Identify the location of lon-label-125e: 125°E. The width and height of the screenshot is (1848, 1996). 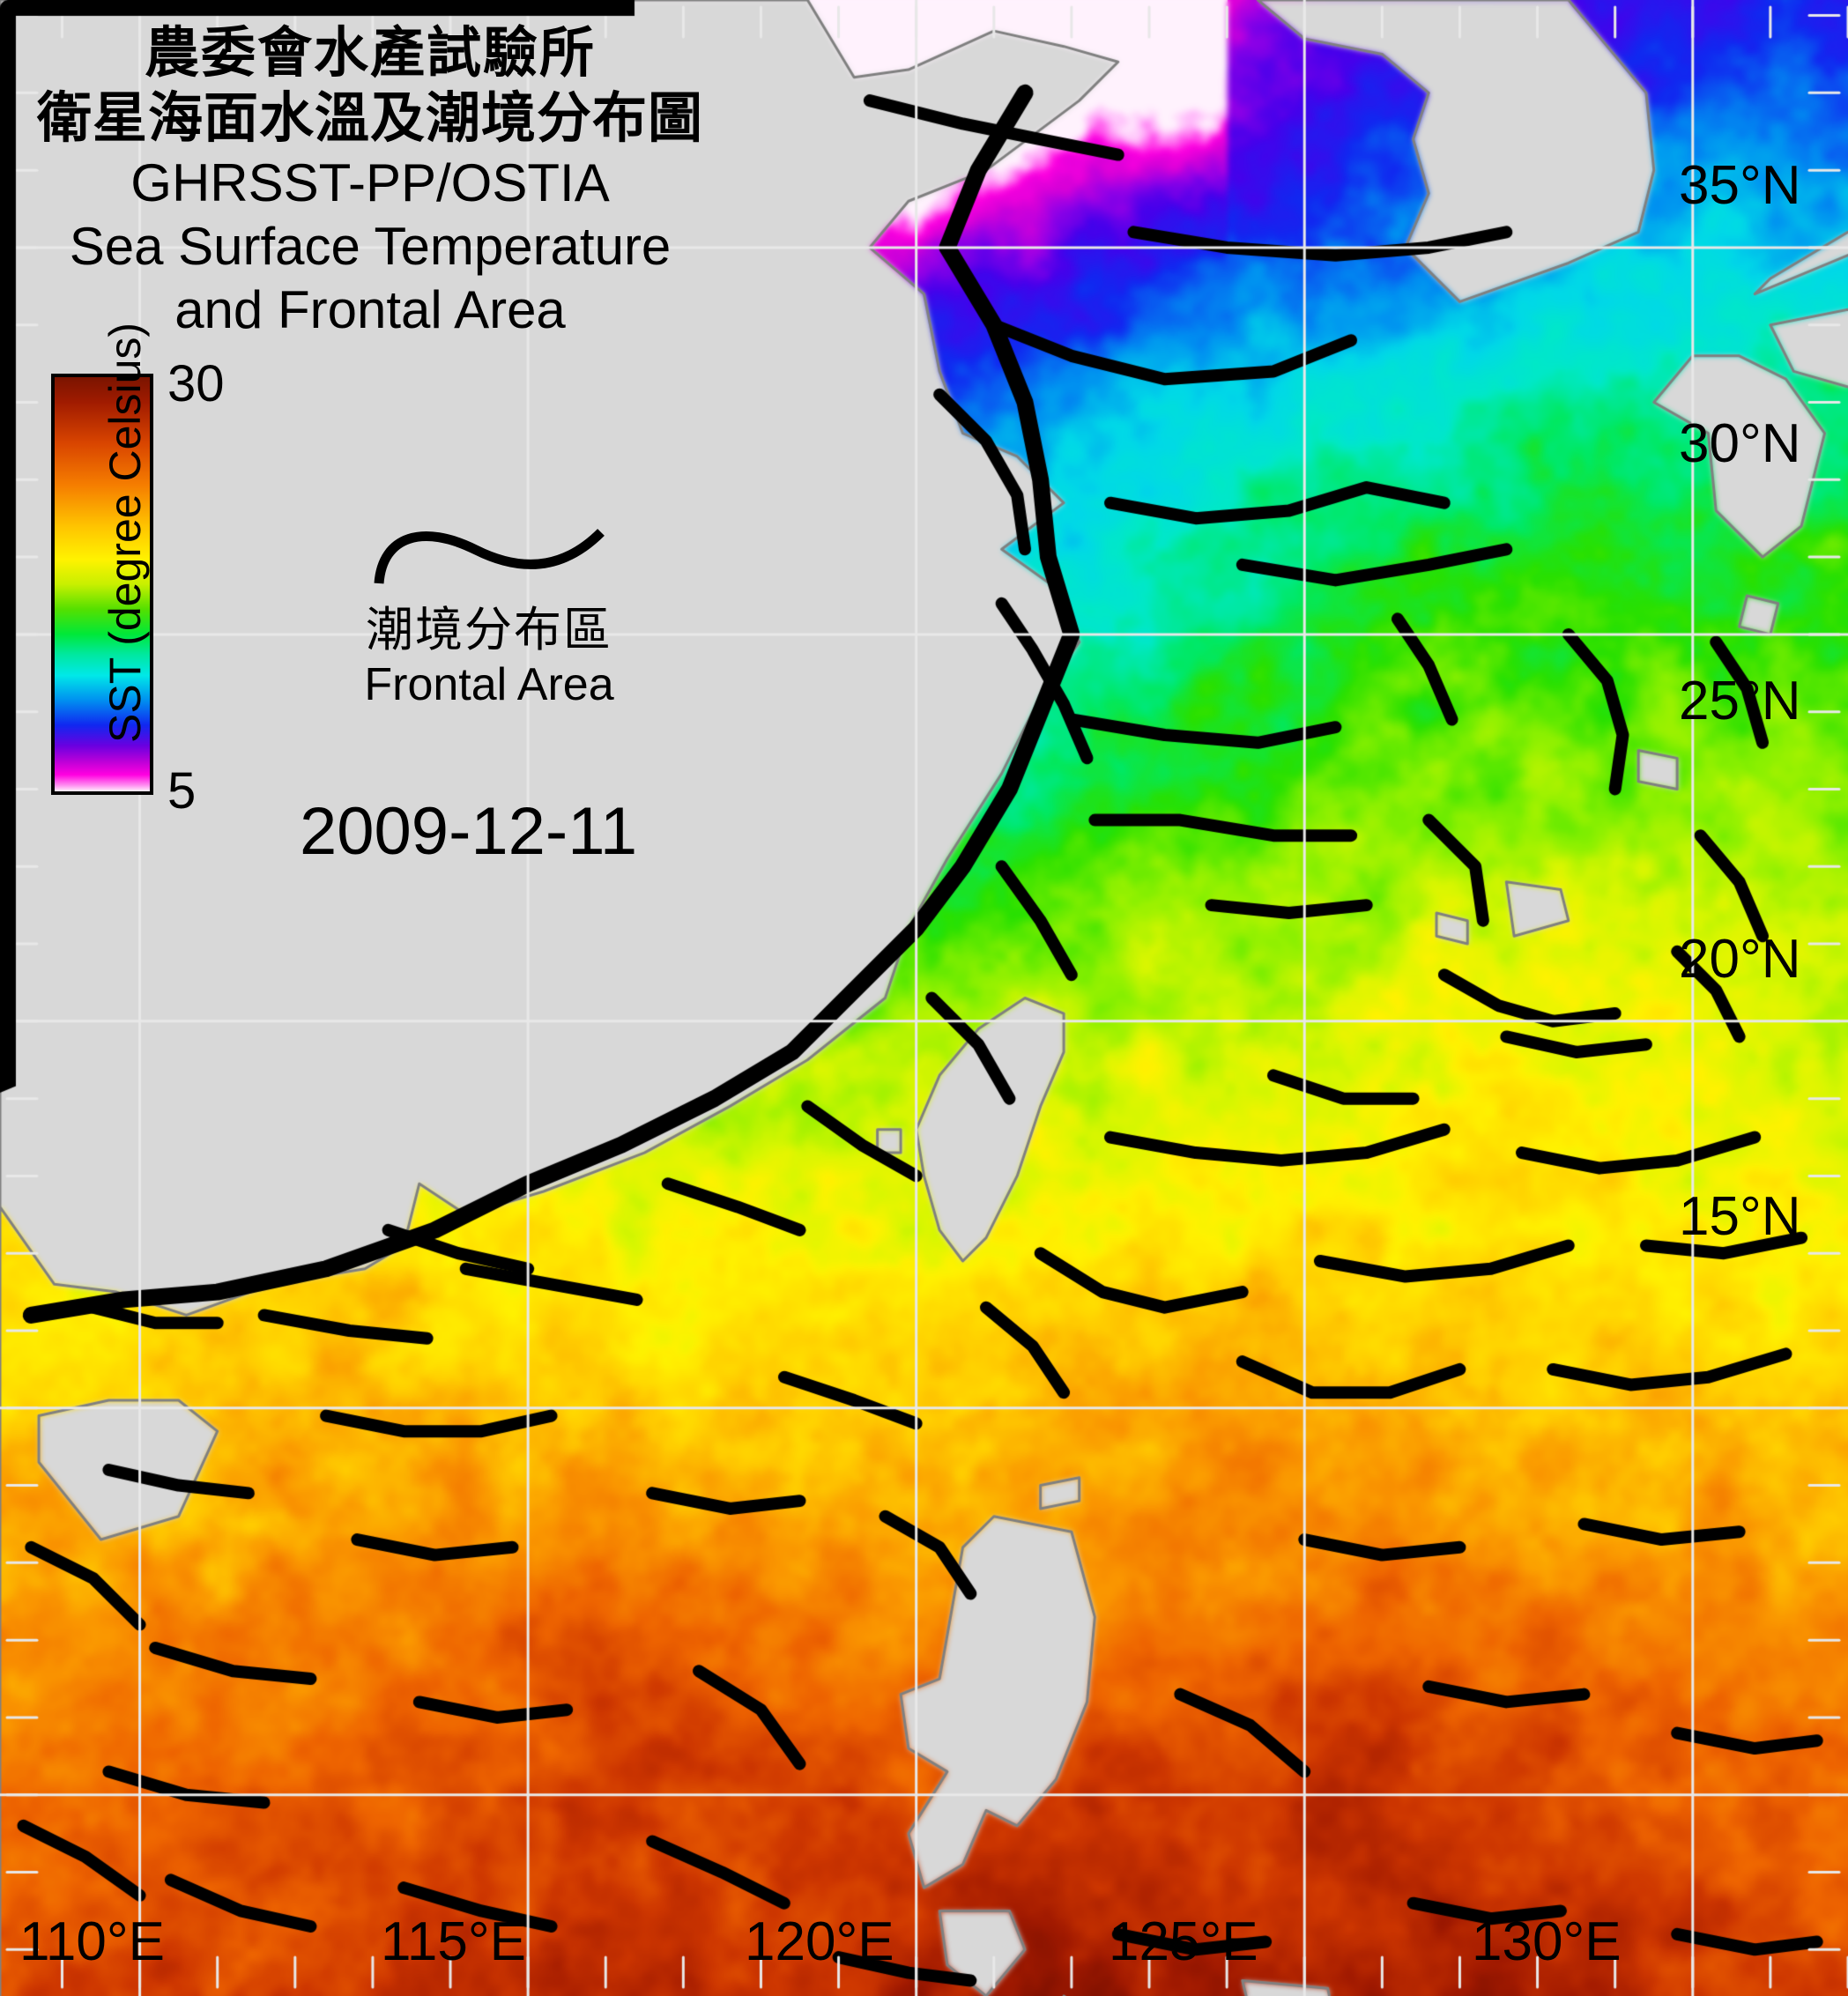
(1183, 1941).